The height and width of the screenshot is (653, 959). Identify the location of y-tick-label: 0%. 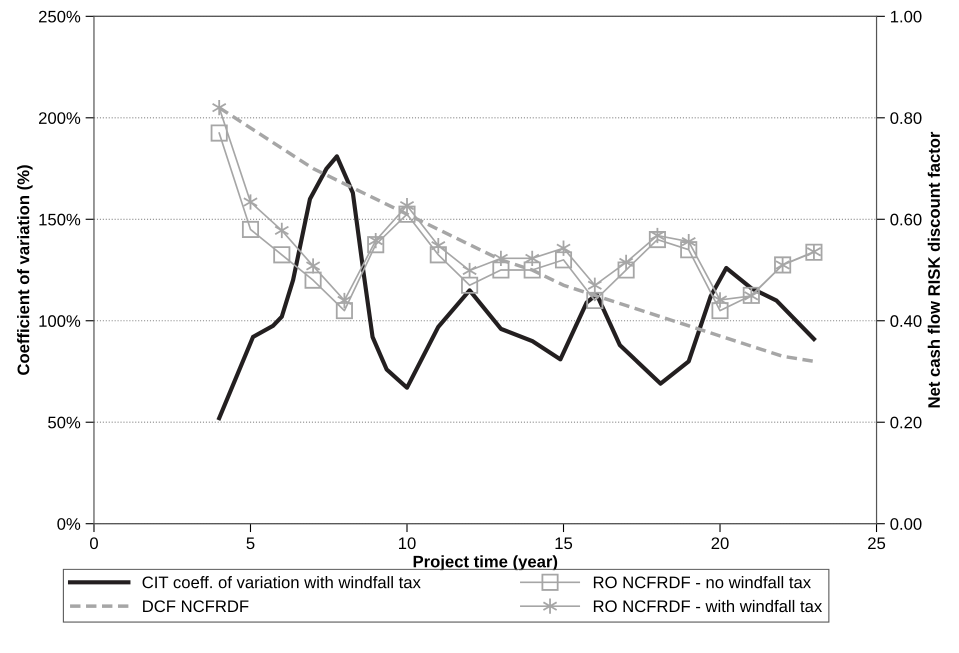
(68, 524).